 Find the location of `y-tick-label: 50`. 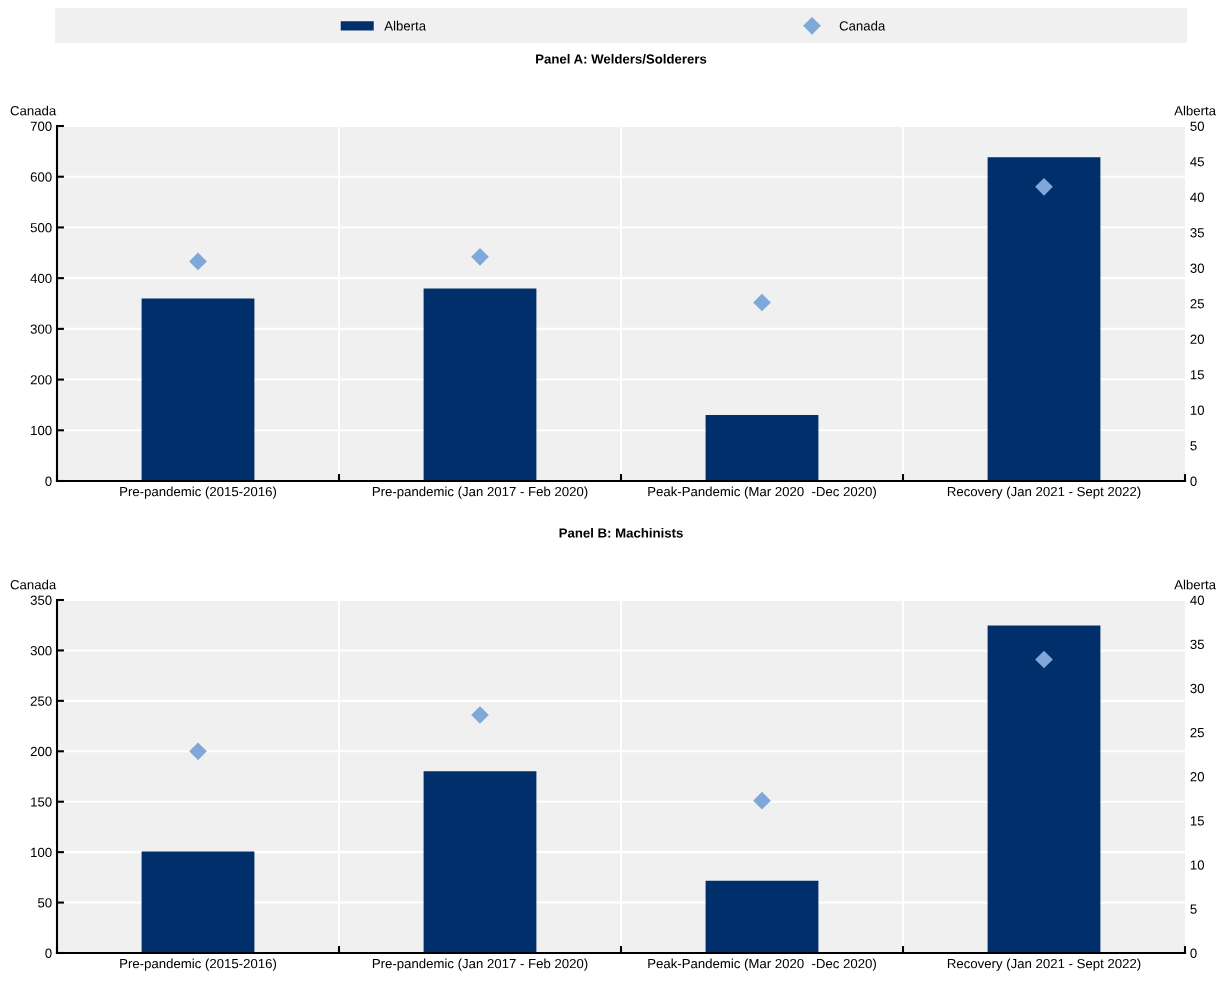

y-tick-label: 50 is located at coordinates (44, 903).